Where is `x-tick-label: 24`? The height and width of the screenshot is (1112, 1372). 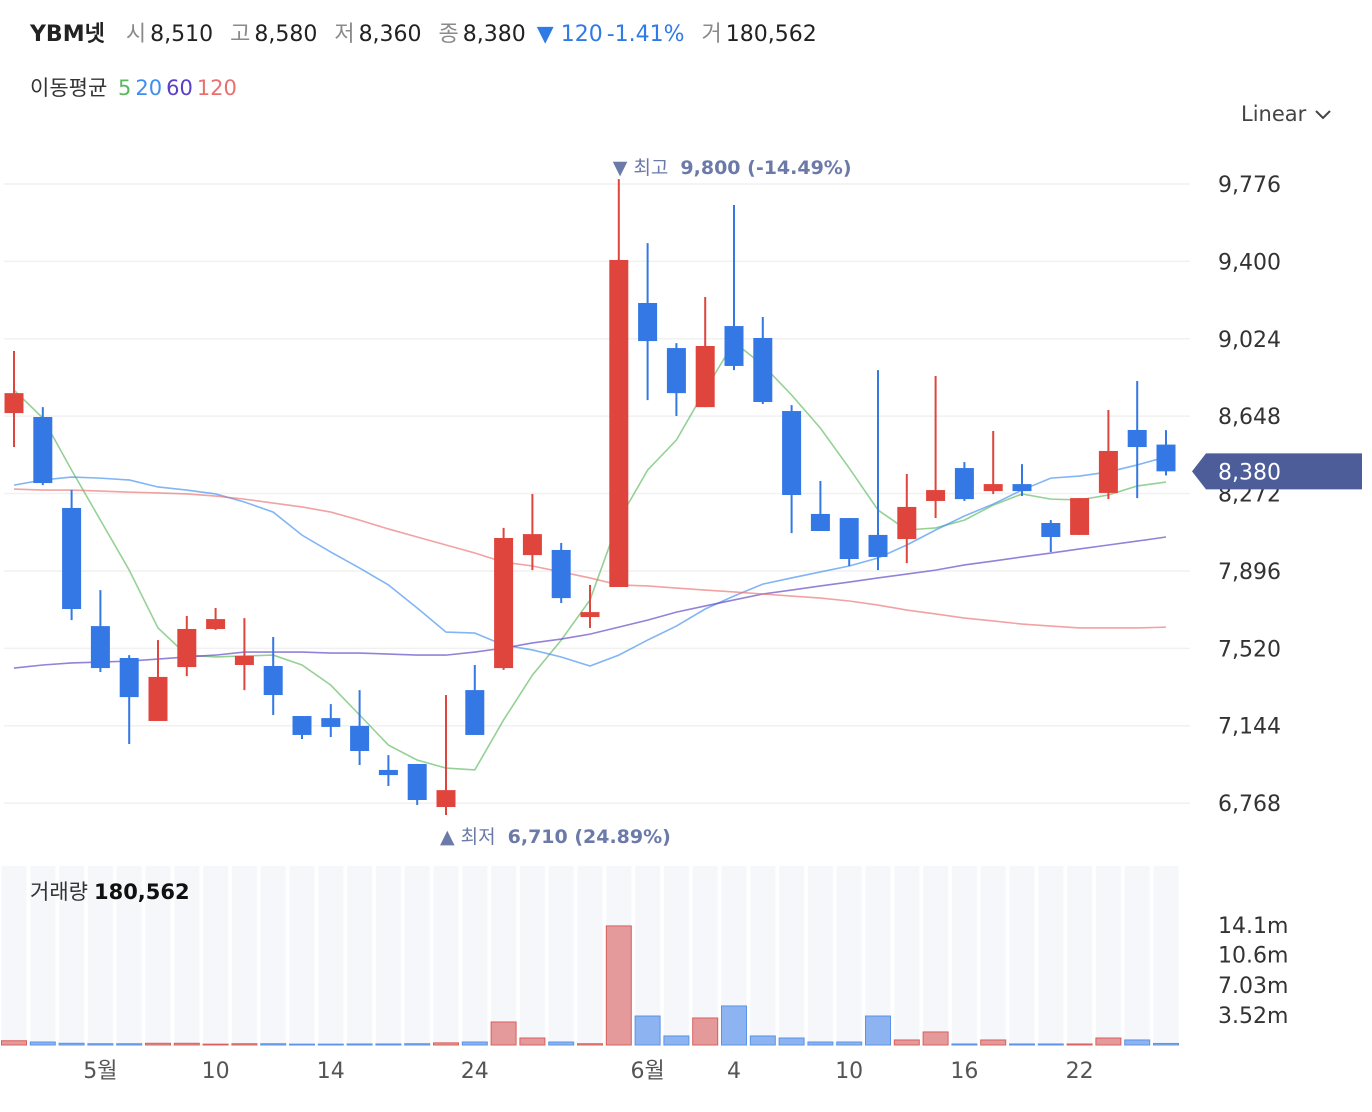
x-tick-label: 24 is located at coordinates (475, 1071).